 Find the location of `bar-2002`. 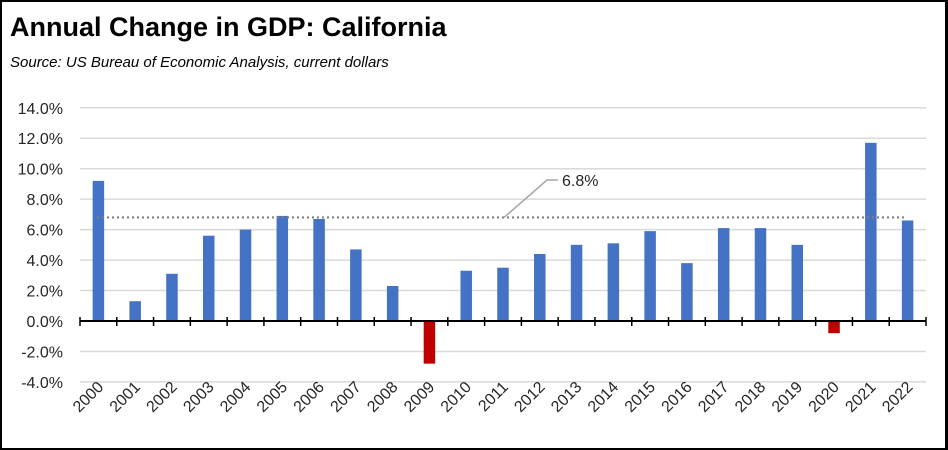

bar-2002 is located at coordinates (172, 297).